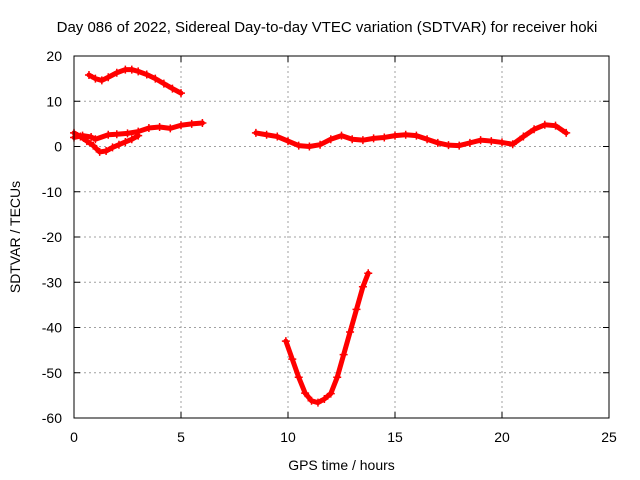 The height and width of the screenshot is (480, 640). What do you see at coordinates (52, 282) in the screenshot?
I see `y-tick-label: -30` at bounding box center [52, 282].